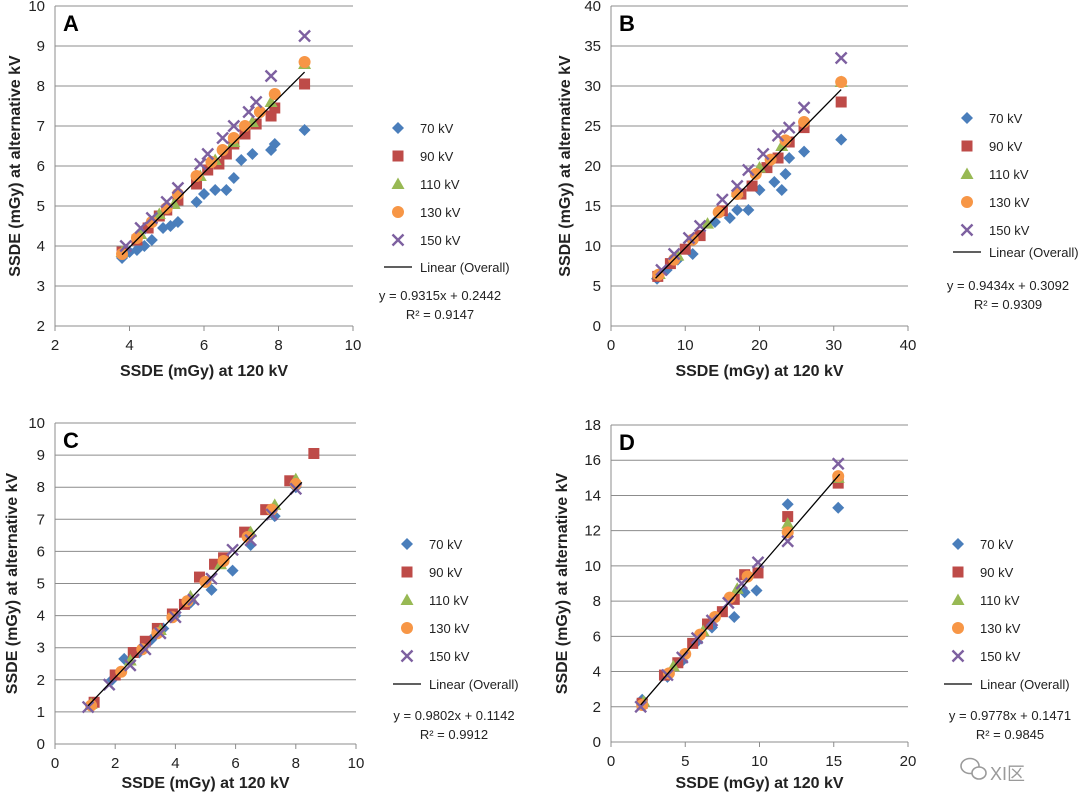 The height and width of the screenshot is (806, 1080). I want to click on panel-letter: B, so click(627, 23).